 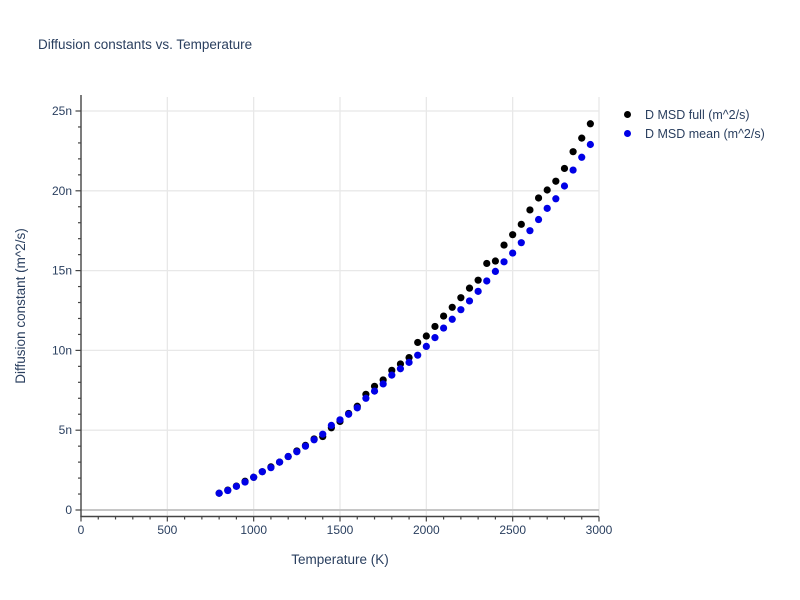 I want to click on x-tick-label: 2500, so click(x=512, y=530).